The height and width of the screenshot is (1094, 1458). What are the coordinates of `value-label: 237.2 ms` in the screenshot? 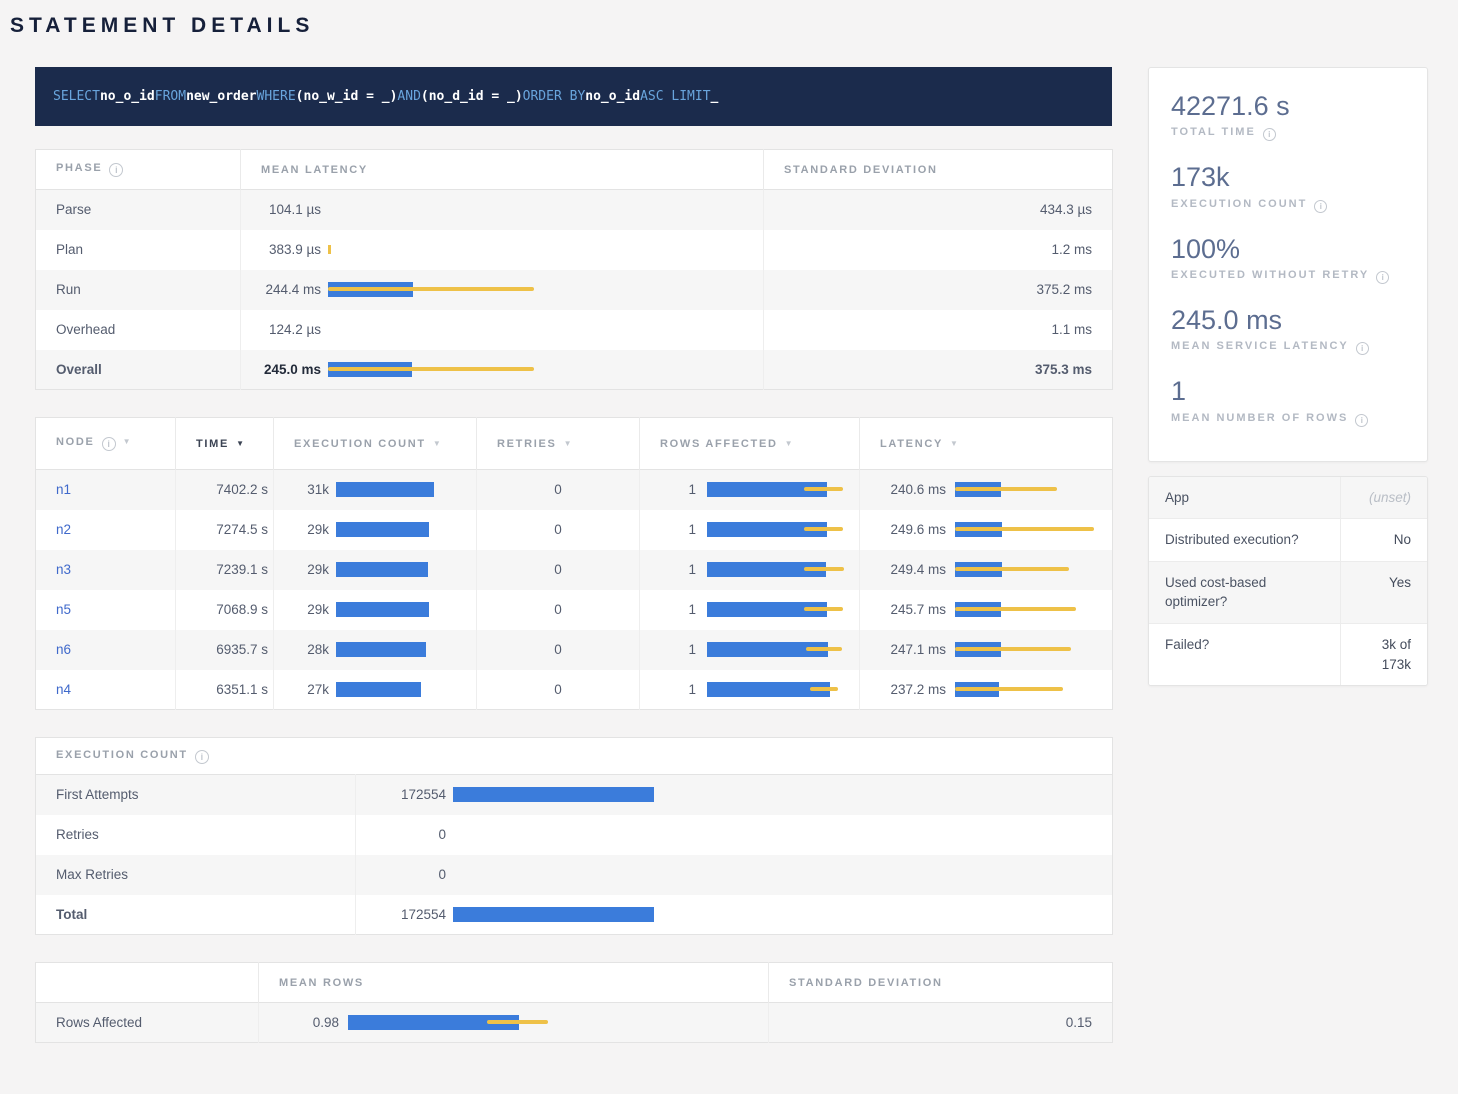 It's located at (918, 689).